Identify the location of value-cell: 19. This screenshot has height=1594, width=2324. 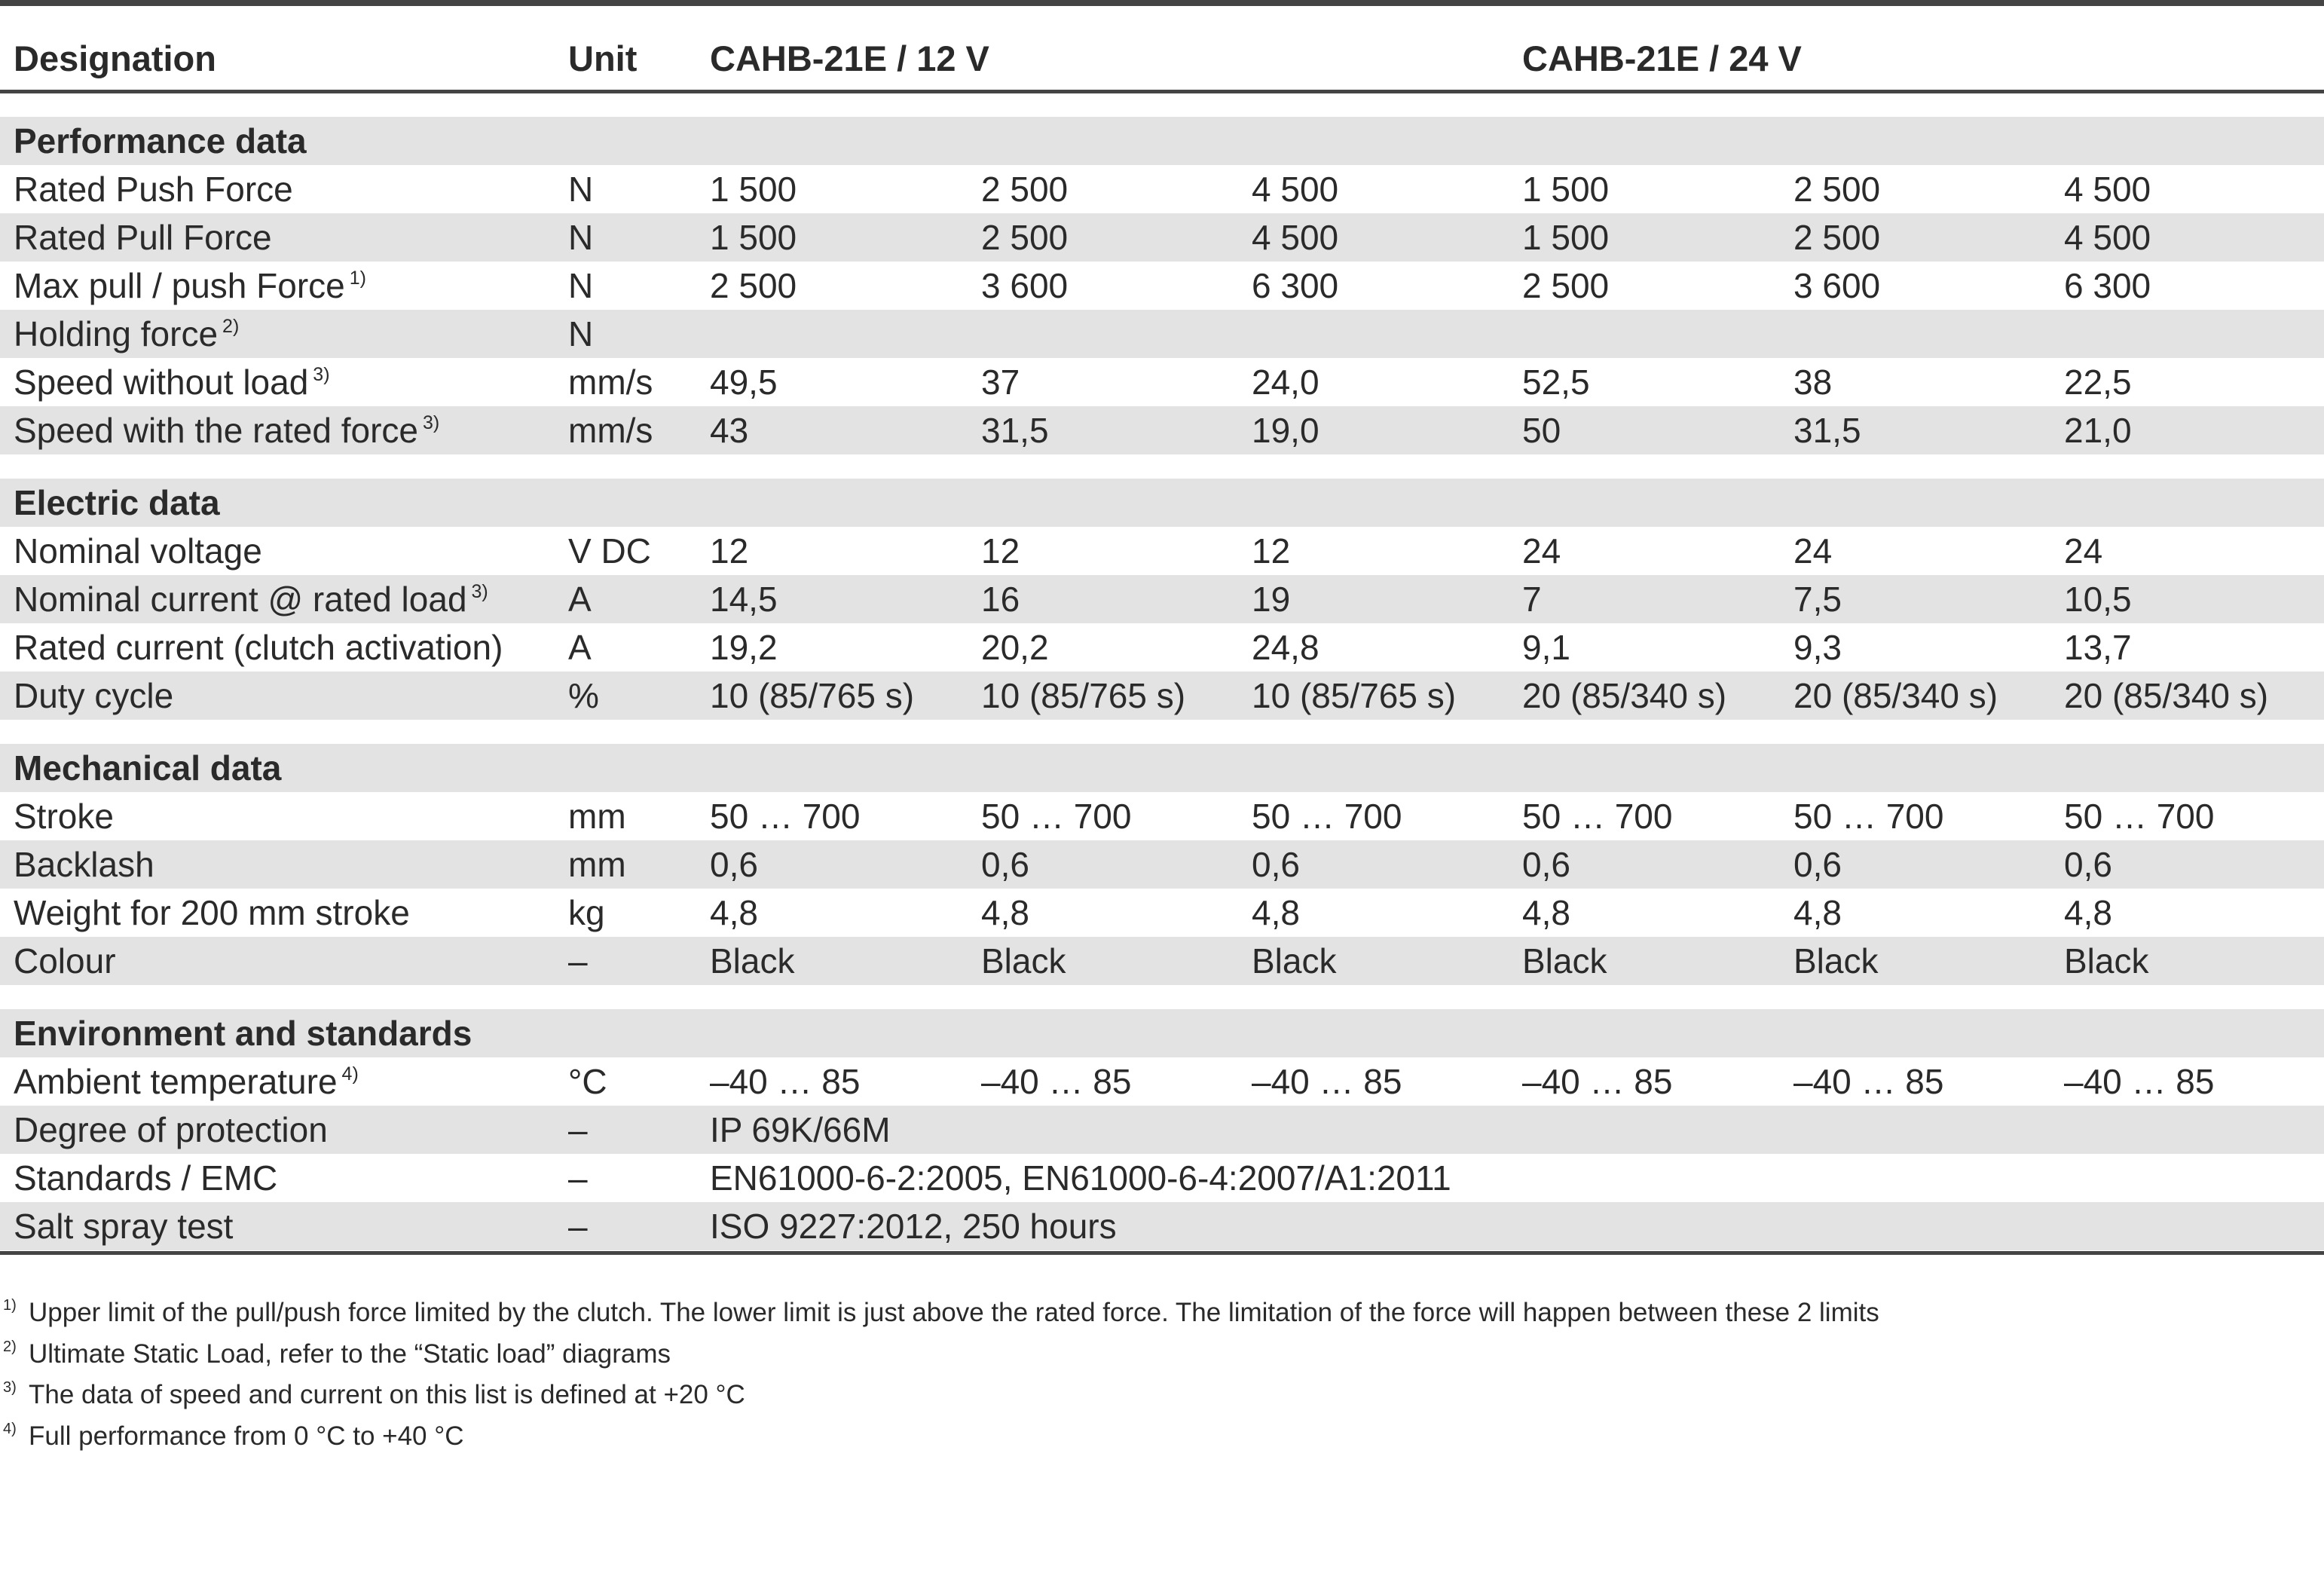
(1271, 599).